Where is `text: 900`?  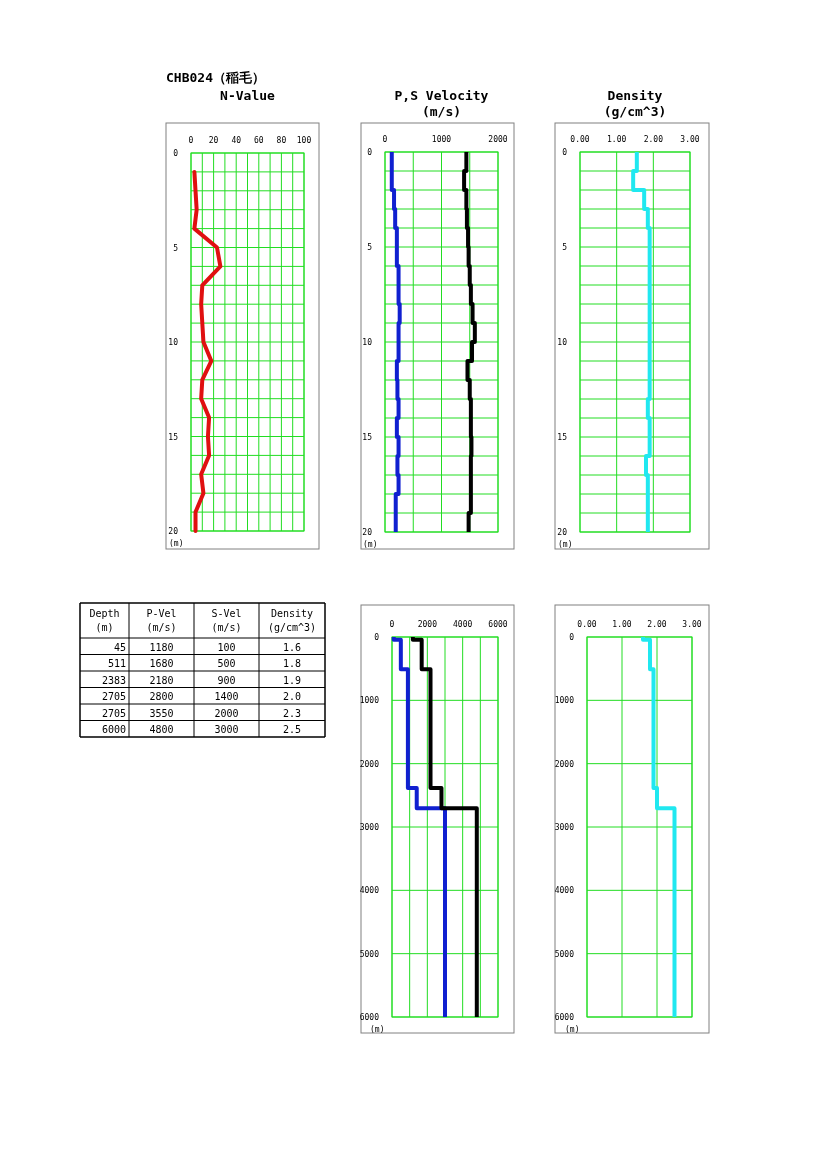
text: 900 is located at coordinates (226, 680).